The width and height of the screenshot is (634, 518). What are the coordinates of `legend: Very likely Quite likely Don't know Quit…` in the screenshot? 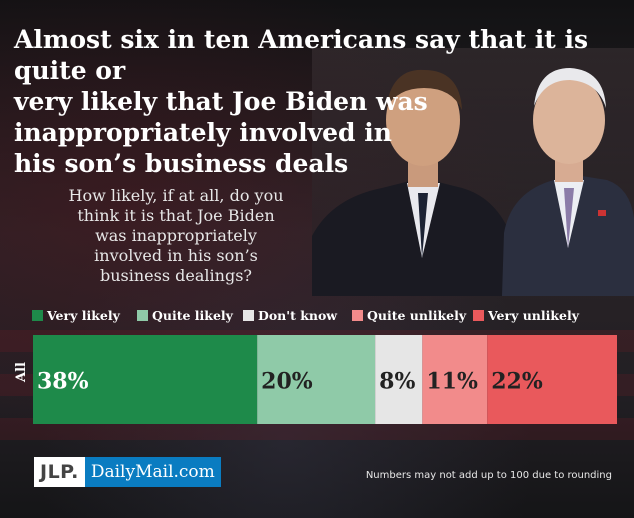 It's located at (320, 318).